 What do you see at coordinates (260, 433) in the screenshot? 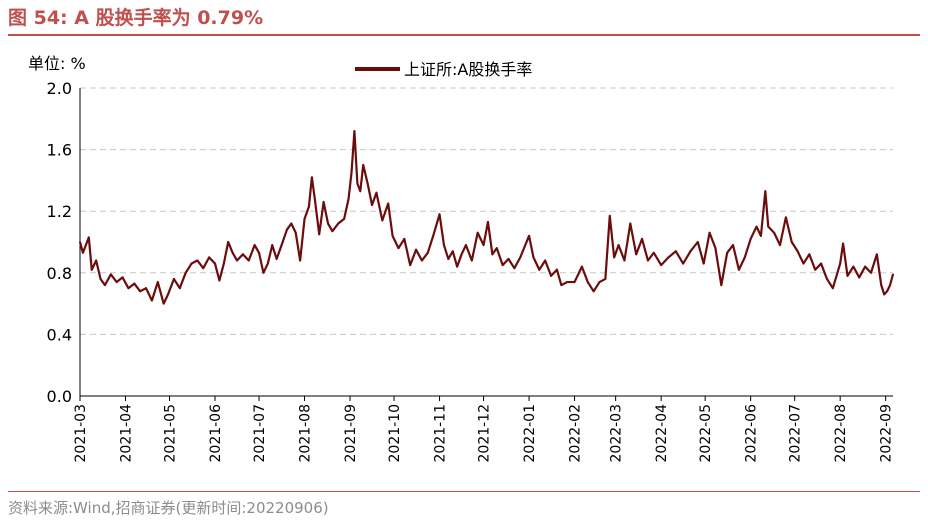
I see `x-tick-label: 2021-07` at bounding box center [260, 433].